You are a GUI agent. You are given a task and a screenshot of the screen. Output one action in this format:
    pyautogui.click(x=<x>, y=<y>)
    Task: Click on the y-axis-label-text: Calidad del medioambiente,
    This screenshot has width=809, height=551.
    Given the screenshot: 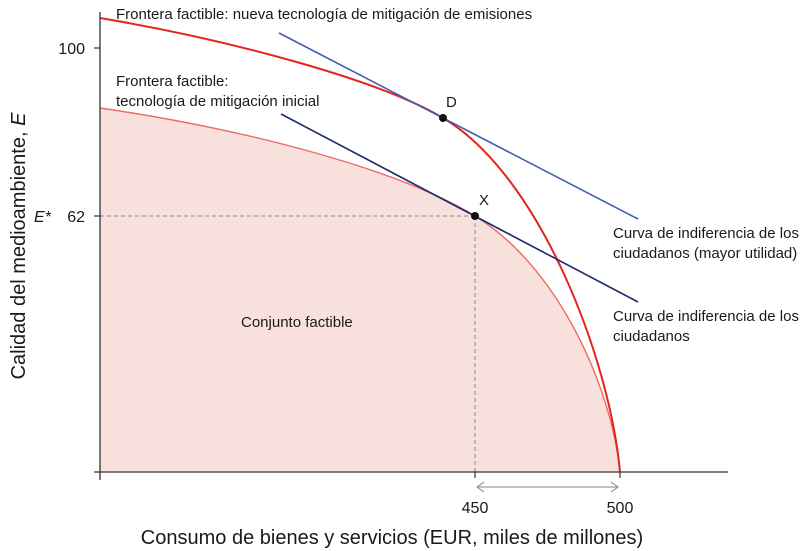 What is the action you would take?
    pyautogui.click(x=19, y=253)
    